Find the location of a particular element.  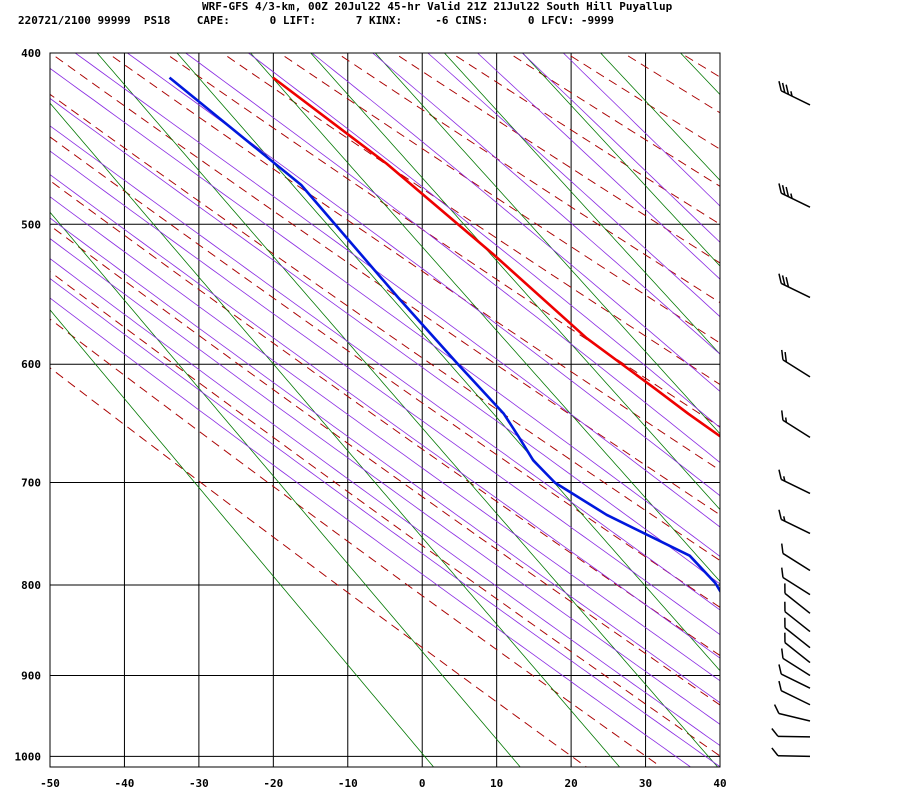

x-tick-label: 0 is located at coordinates (422, 783).